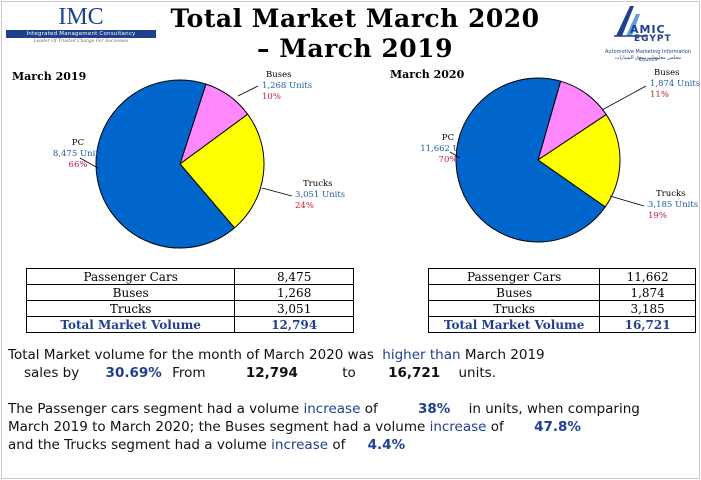 The image size is (701, 480). What do you see at coordinates (304, 206) in the screenshot?
I see `slice-pct-label: 24%` at bounding box center [304, 206].